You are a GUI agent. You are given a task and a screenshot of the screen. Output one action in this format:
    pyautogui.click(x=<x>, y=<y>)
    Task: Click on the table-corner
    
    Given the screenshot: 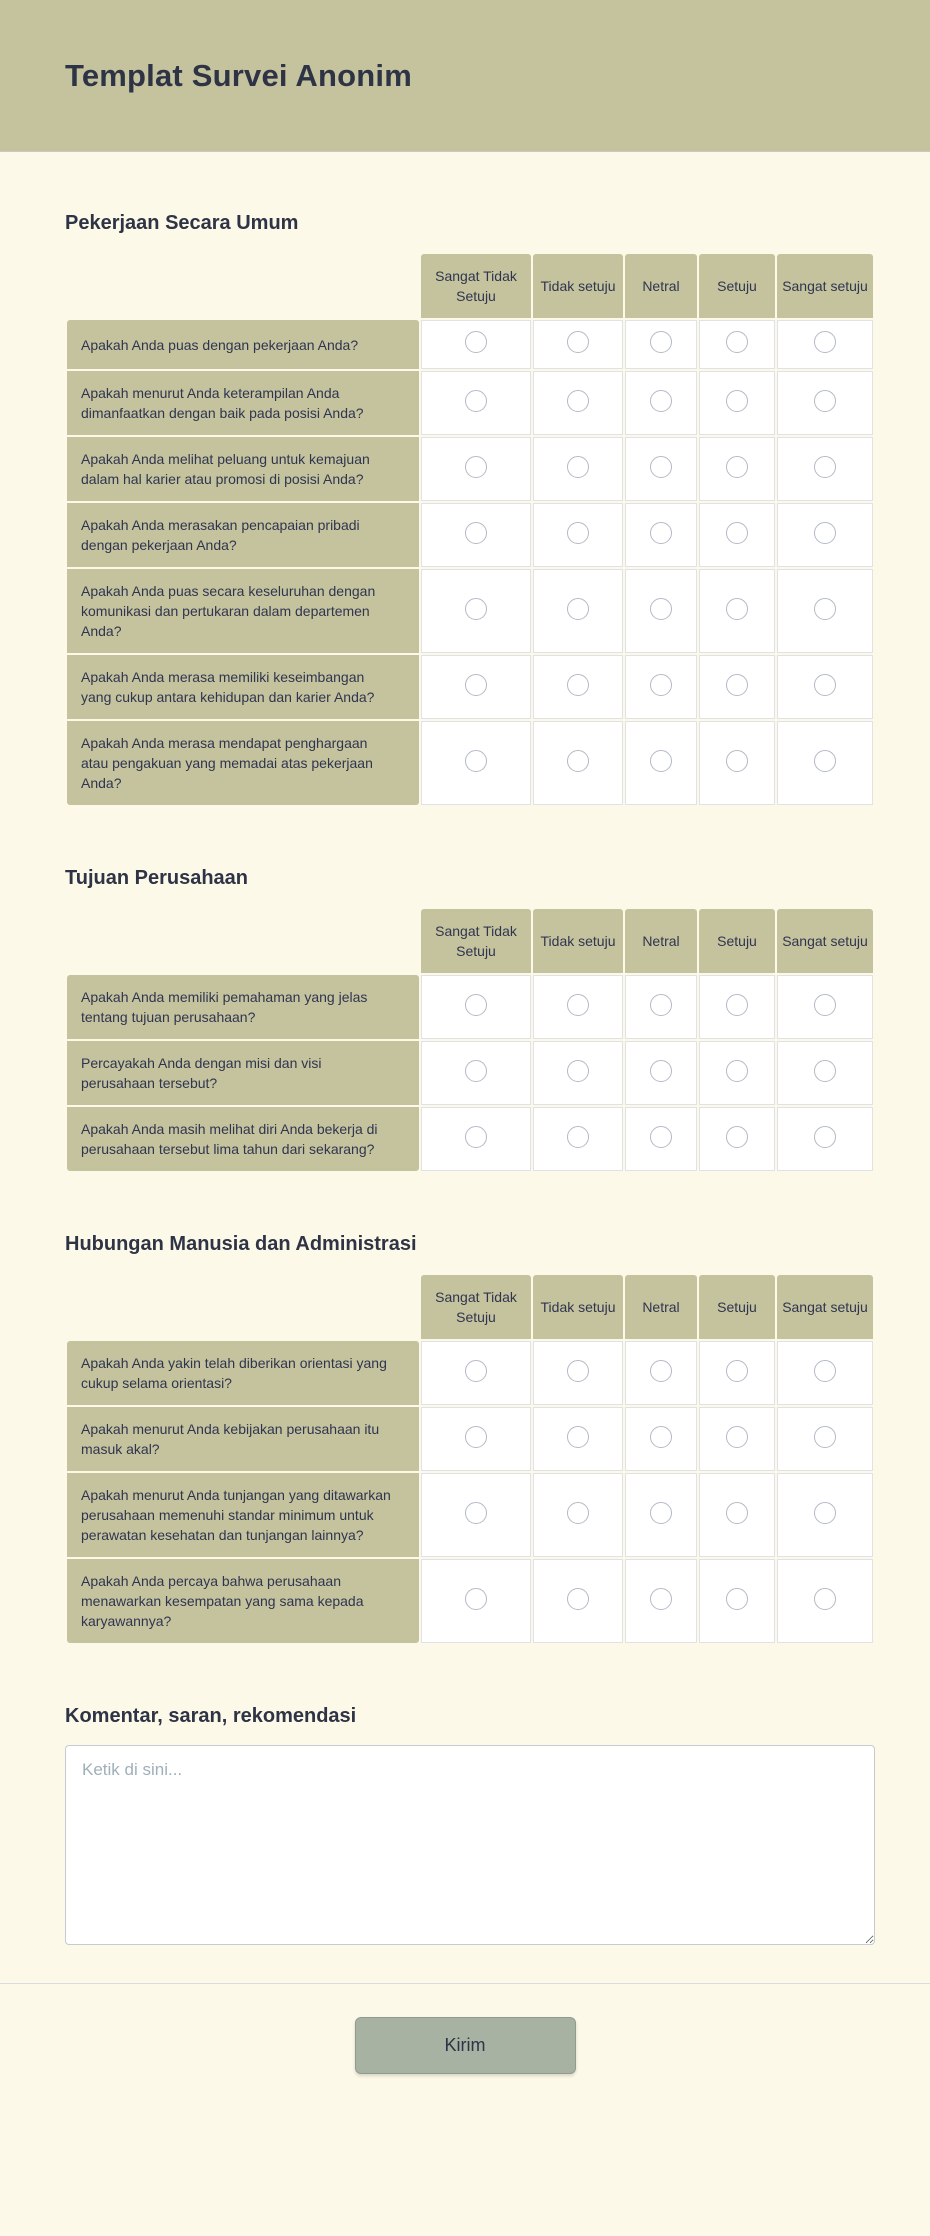 What is the action you would take?
    pyautogui.click(x=243, y=941)
    